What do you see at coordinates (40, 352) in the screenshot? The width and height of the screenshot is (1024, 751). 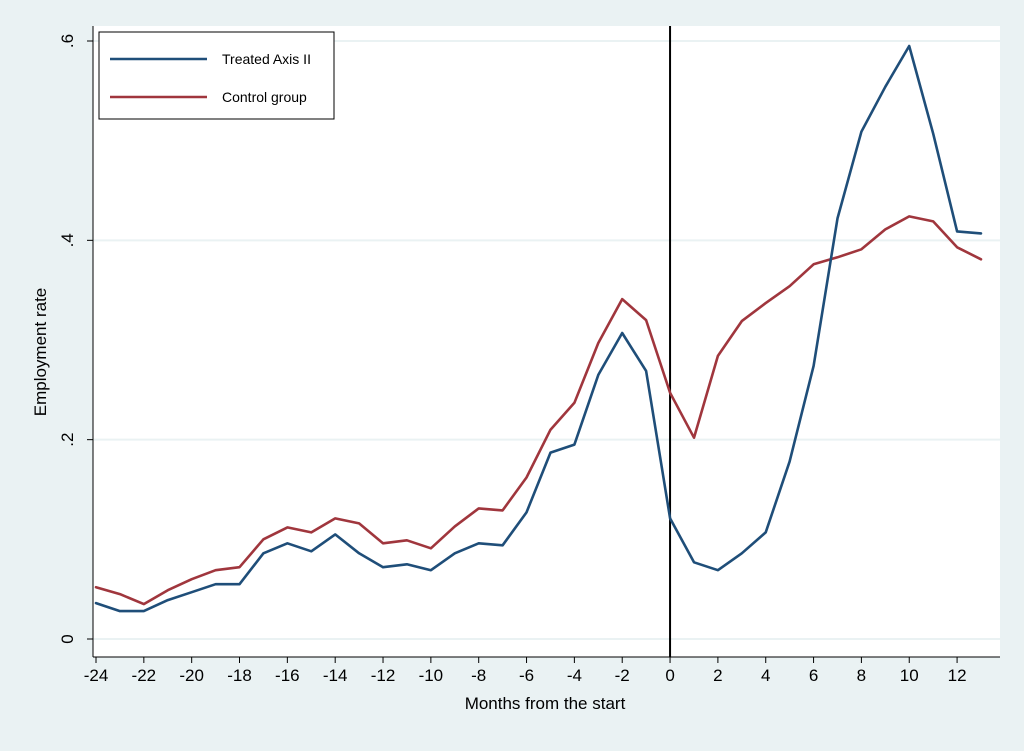 I see `y-axis-title: Employment rate` at bounding box center [40, 352].